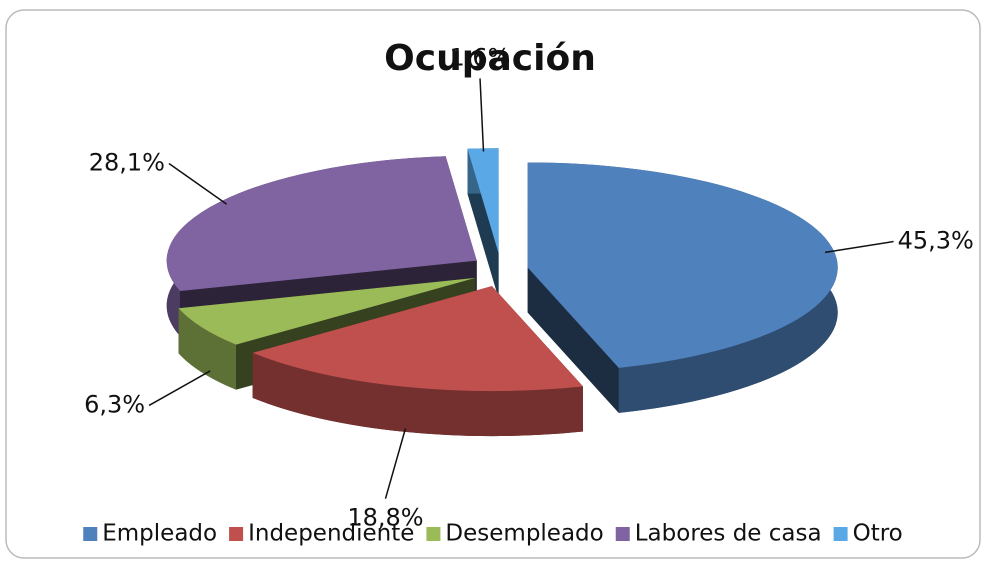 This screenshot has width=986, height=564. What do you see at coordinates (114, 404) in the screenshot?
I see `data-label: 6,3%` at bounding box center [114, 404].